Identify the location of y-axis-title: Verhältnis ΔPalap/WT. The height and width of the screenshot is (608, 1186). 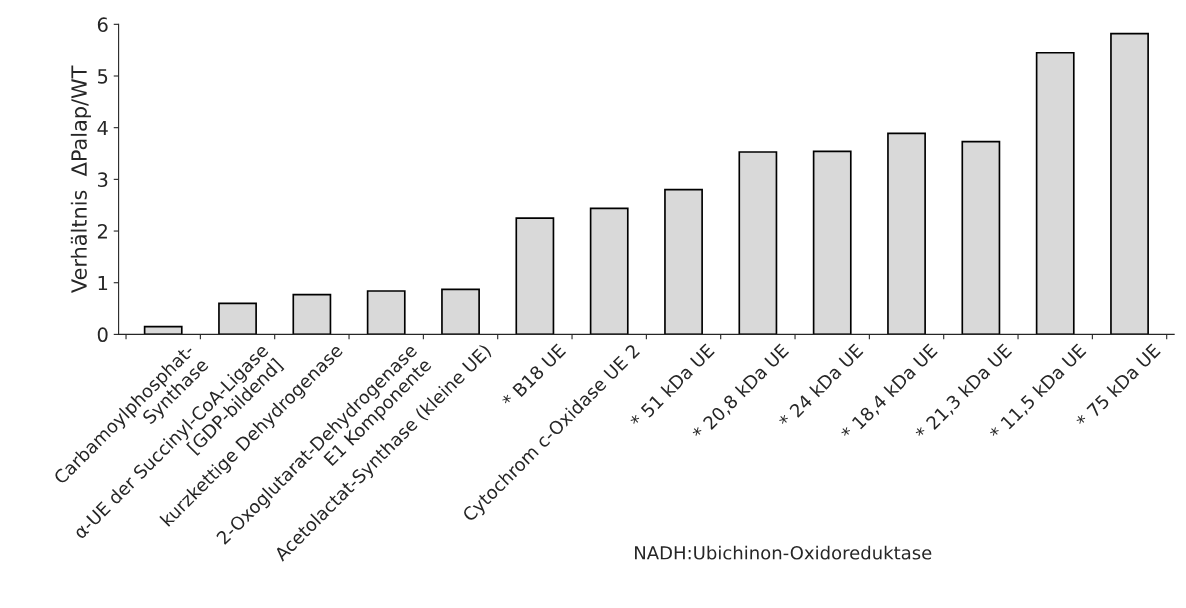
(80, 179).